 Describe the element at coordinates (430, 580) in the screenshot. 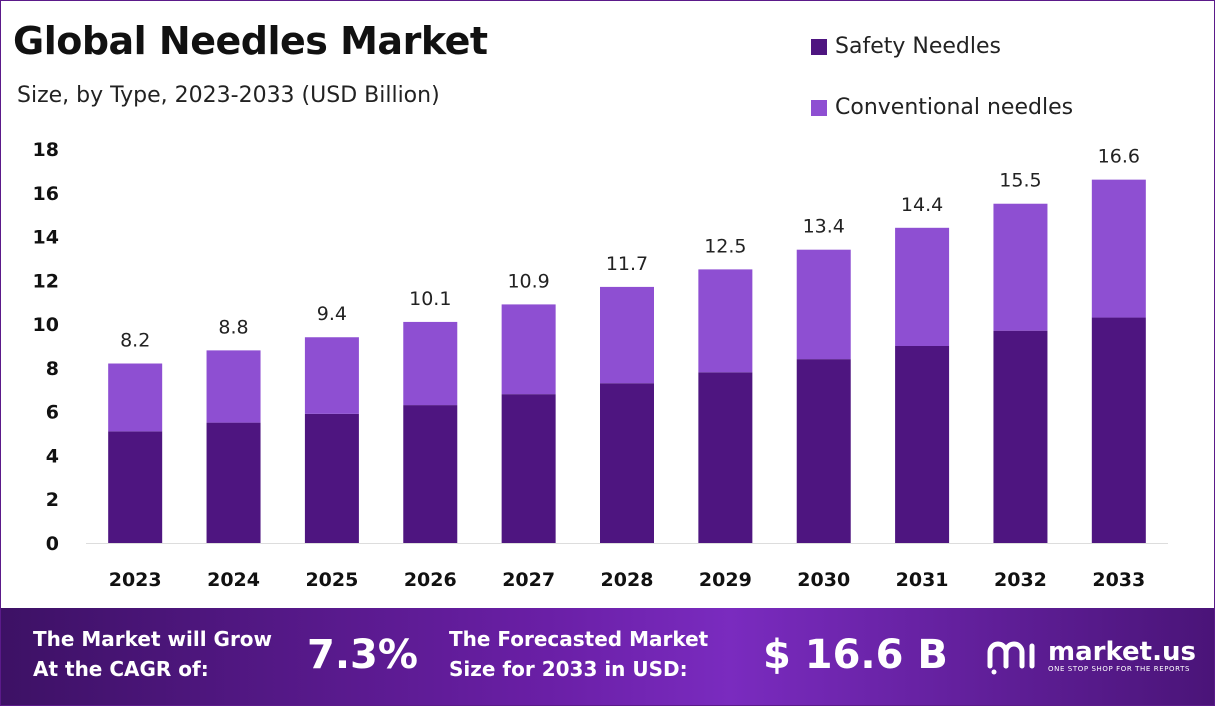

I see `x-tick-label: 2026` at that location.